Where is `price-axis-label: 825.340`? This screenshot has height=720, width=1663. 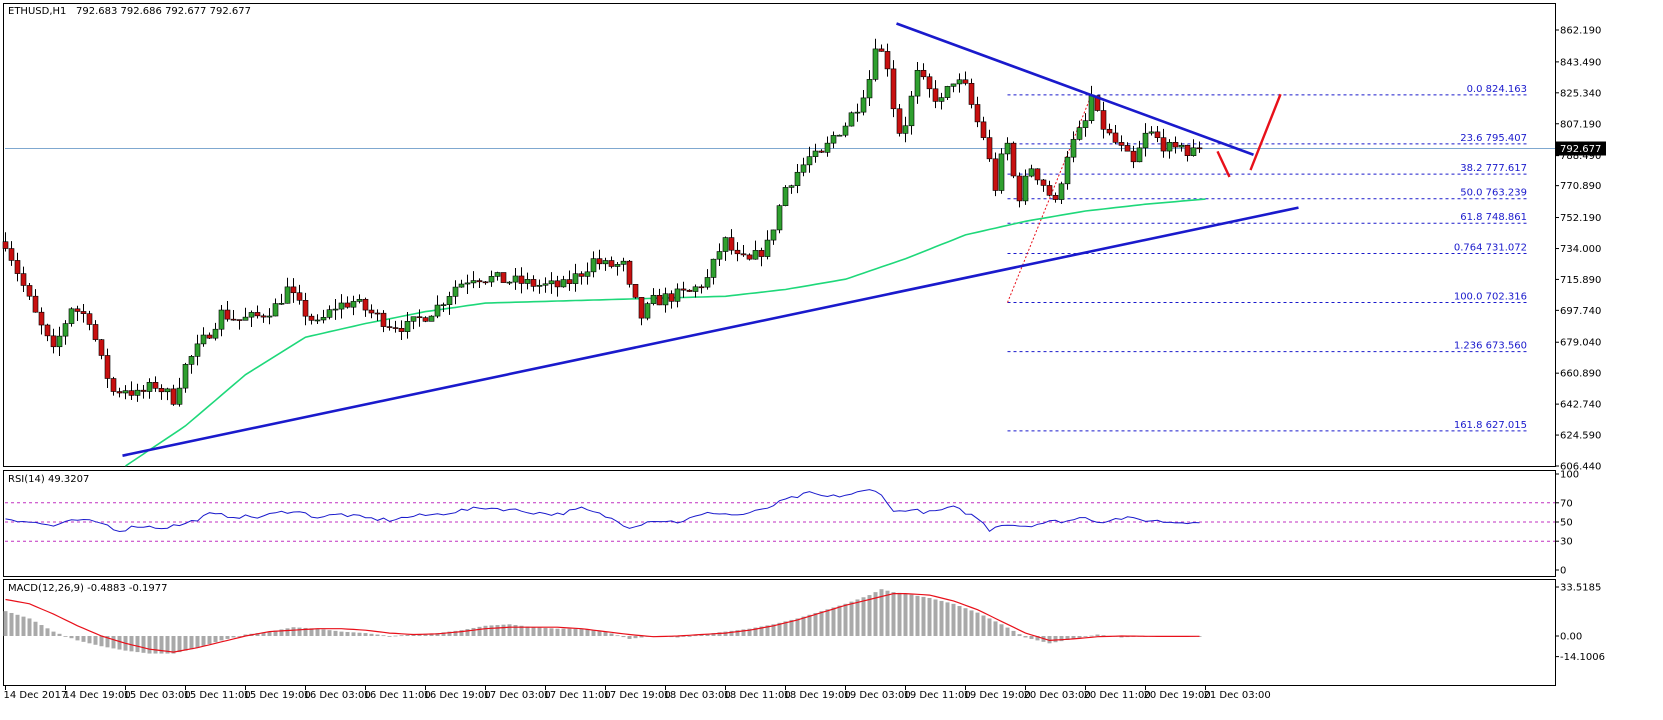
price-axis-label: 825.340 is located at coordinates (1580, 93).